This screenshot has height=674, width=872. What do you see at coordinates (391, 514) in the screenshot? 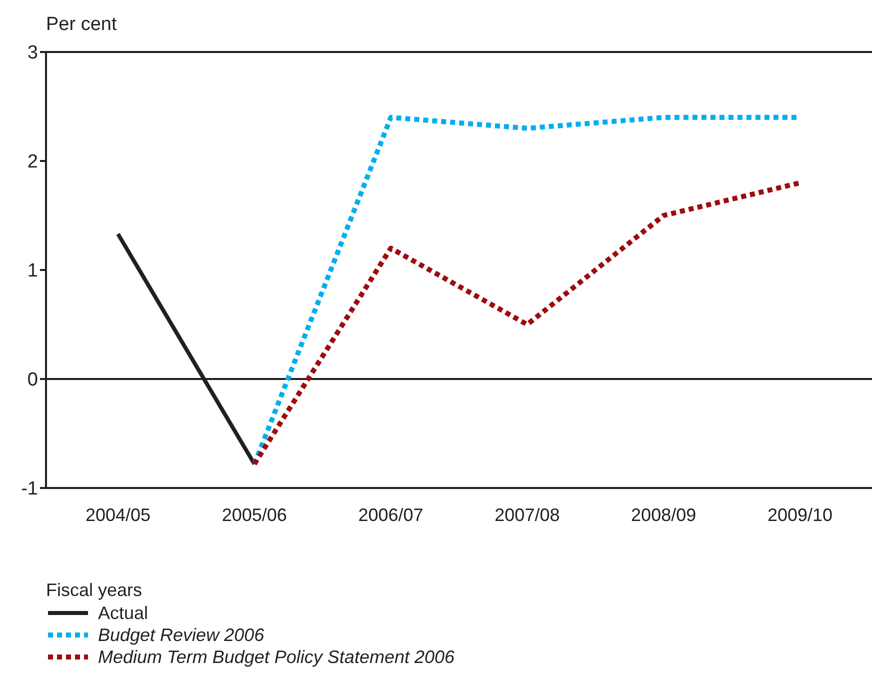
I see `x-tick-label: 2006/07` at bounding box center [391, 514].